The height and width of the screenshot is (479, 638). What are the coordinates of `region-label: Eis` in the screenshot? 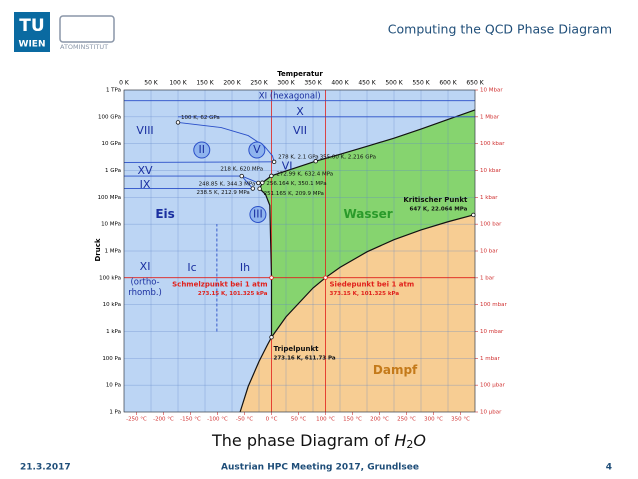 It's located at (164, 214).